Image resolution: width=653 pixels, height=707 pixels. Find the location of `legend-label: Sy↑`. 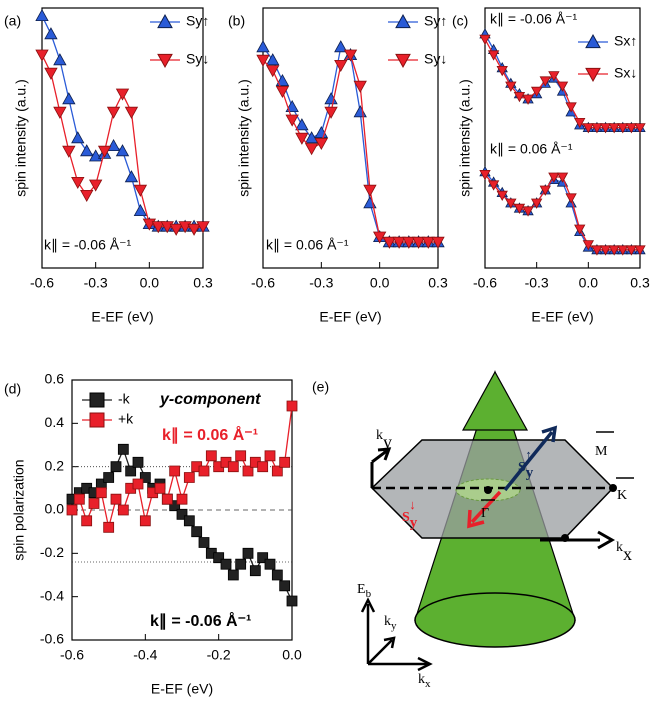

legend-label: Sy↑ is located at coordinates (197, 21).